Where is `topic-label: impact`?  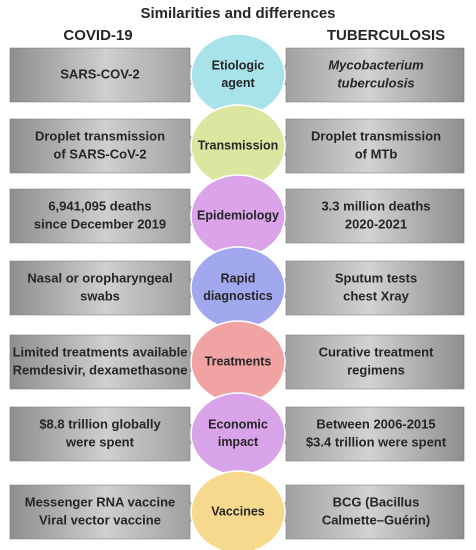 topic-label: impact is located at coordinates (238, 442).